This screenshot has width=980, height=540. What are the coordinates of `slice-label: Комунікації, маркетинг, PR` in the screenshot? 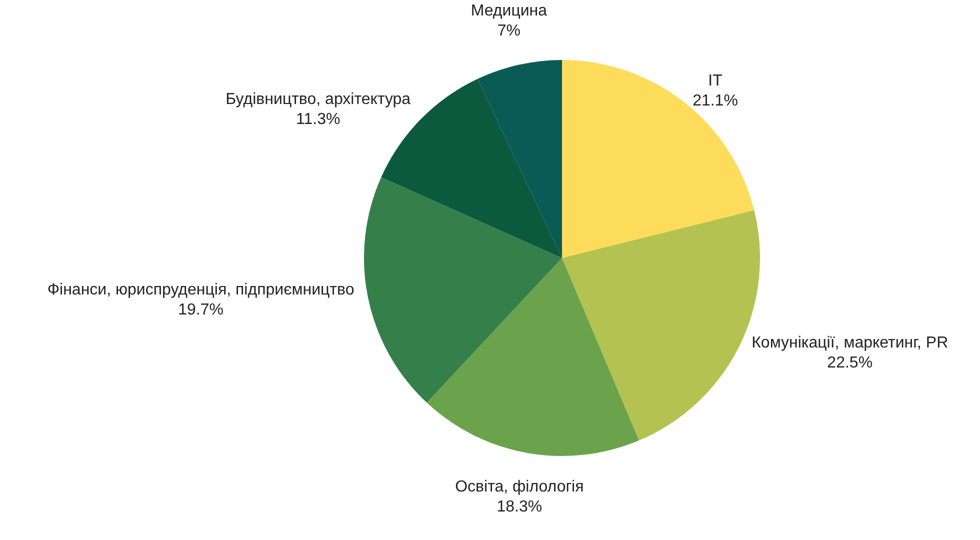 It's located at (850, 343).